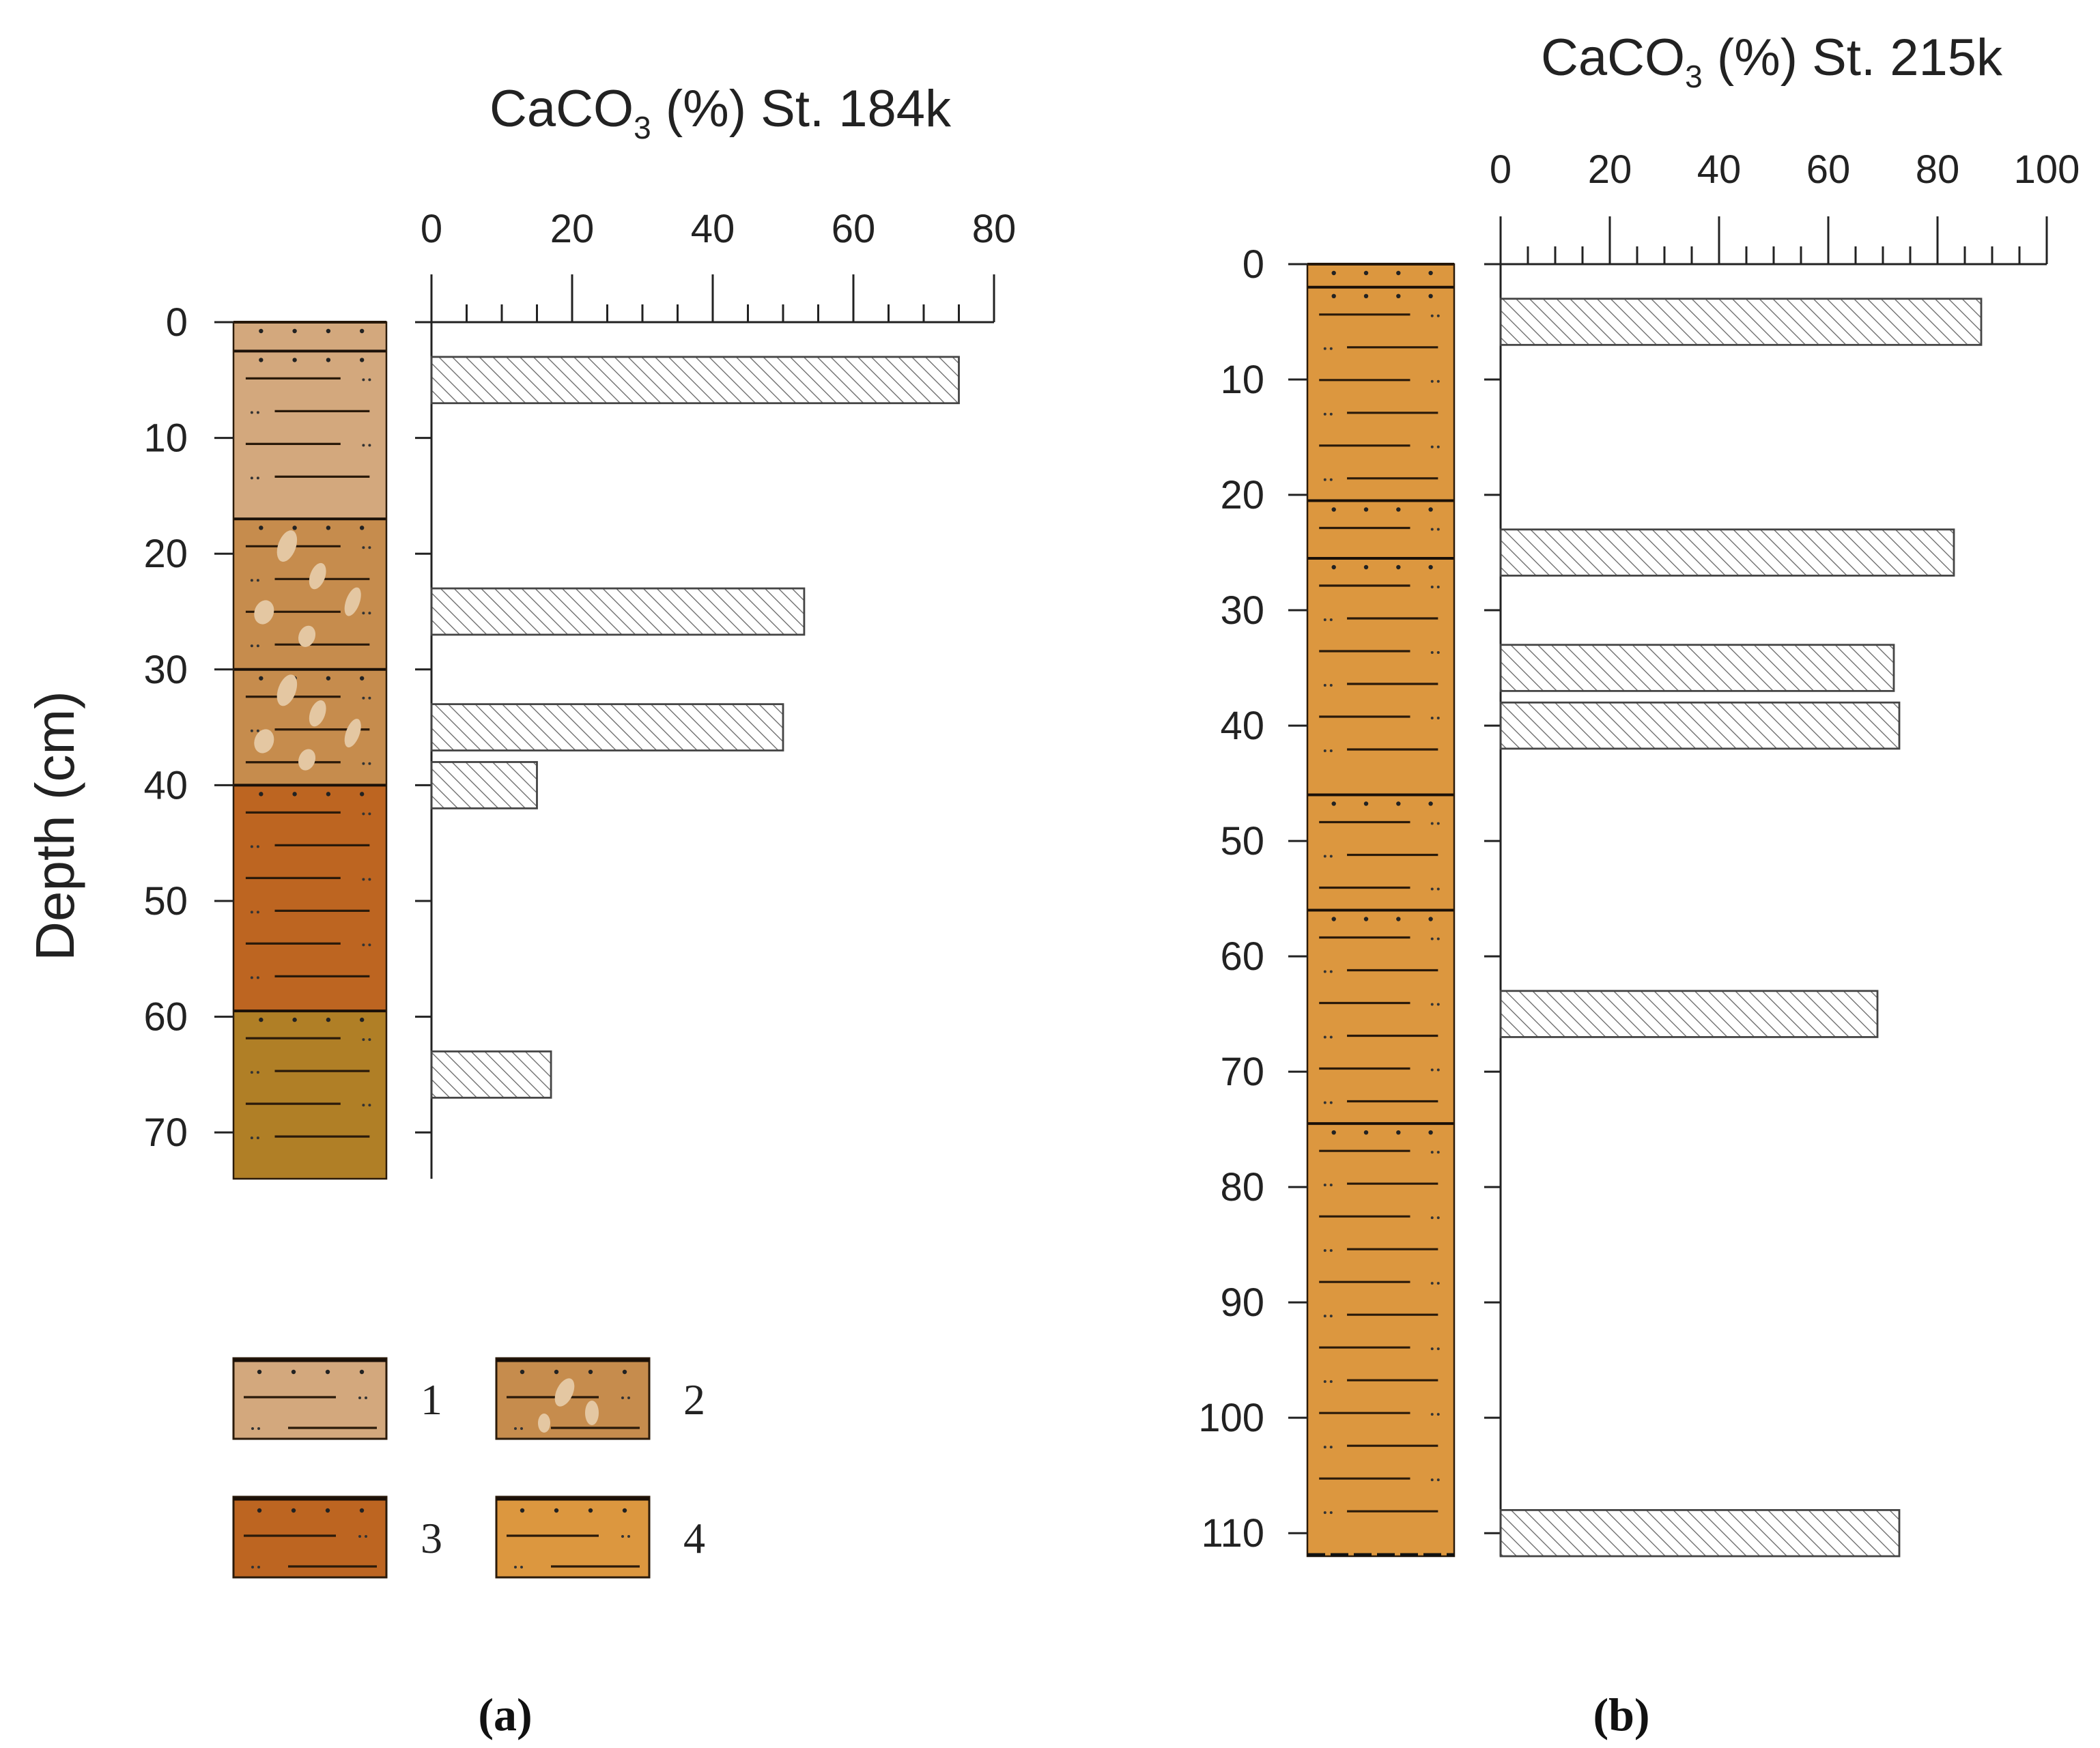 This screenshot has height=1748, width=2100. I want to click on panel-a-x-tick-label: 80, so click(994, 229).